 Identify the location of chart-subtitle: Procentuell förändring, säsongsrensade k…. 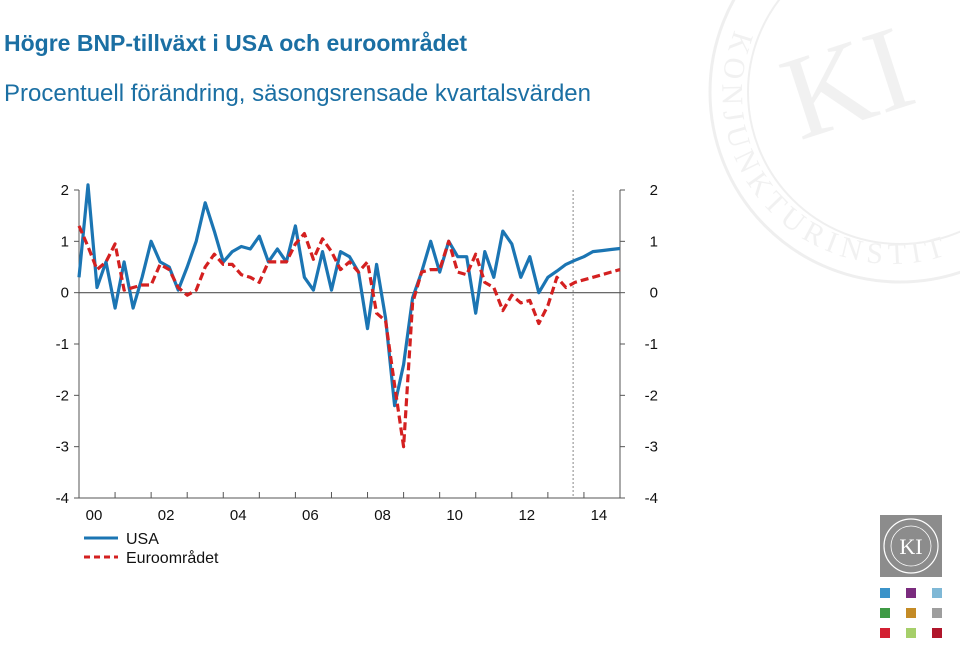
(298, 93).